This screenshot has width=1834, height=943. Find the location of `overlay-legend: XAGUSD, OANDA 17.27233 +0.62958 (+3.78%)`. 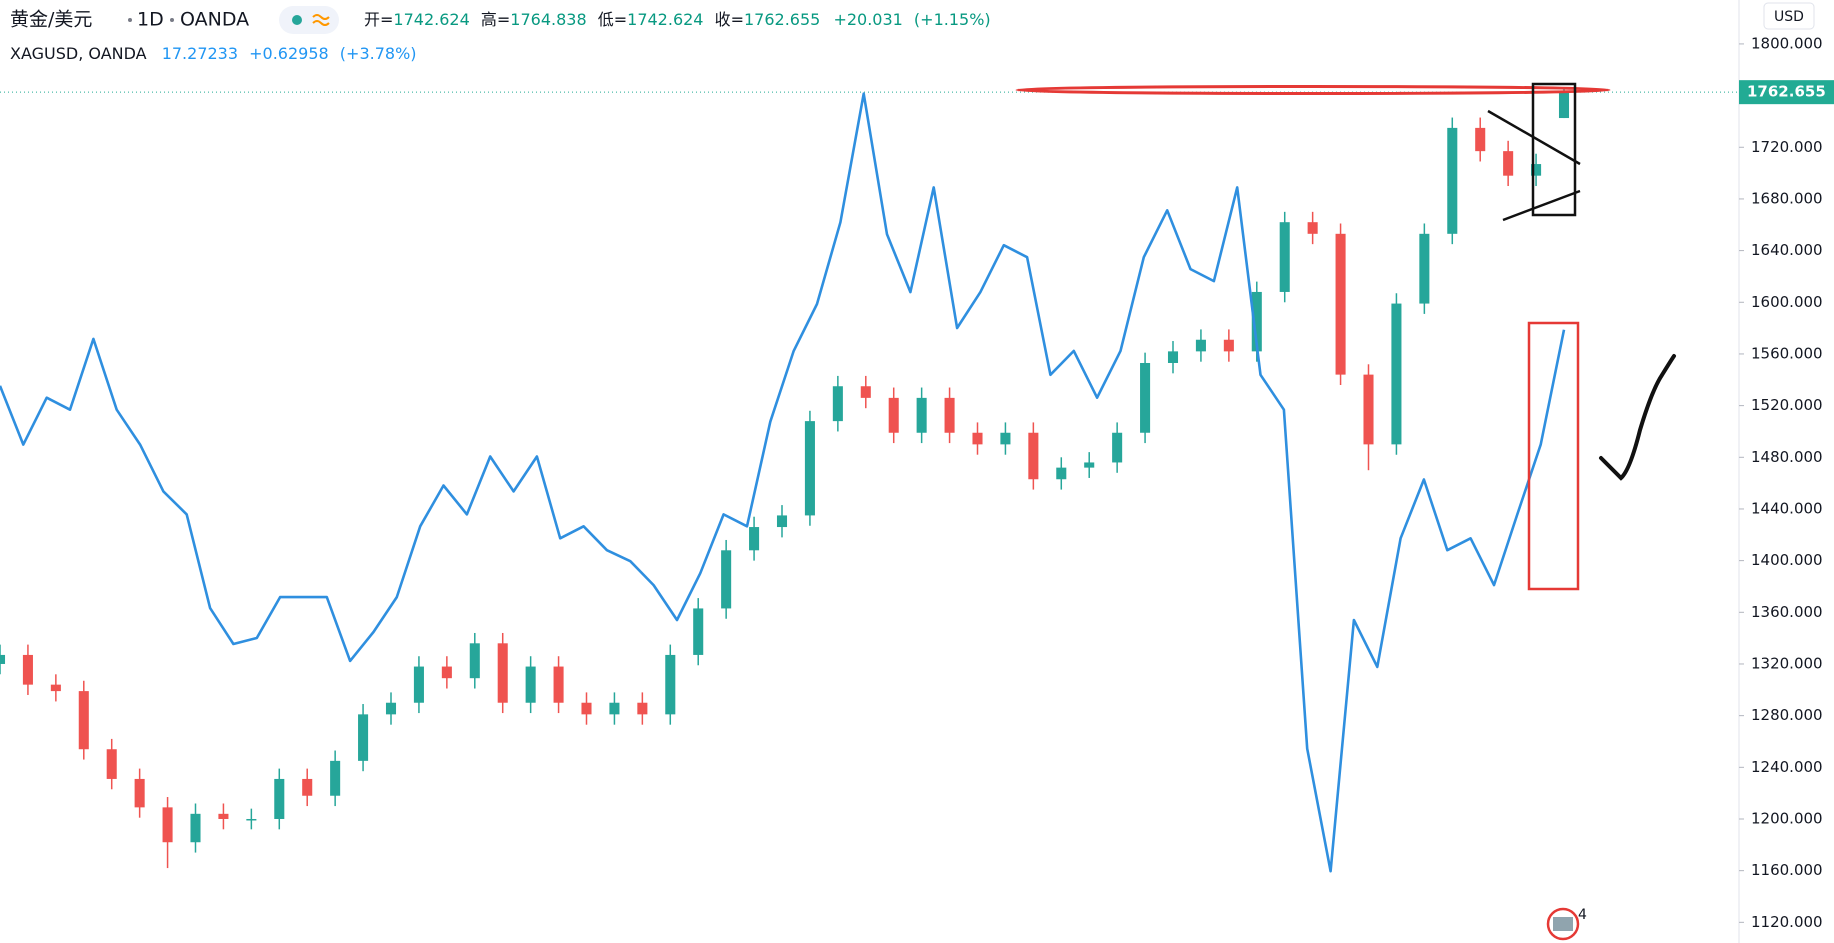

overlay-legend: XAGUSD, OANDA 17.27233 +0.62958 (+3.78%) is located at coordinates (213, 53).